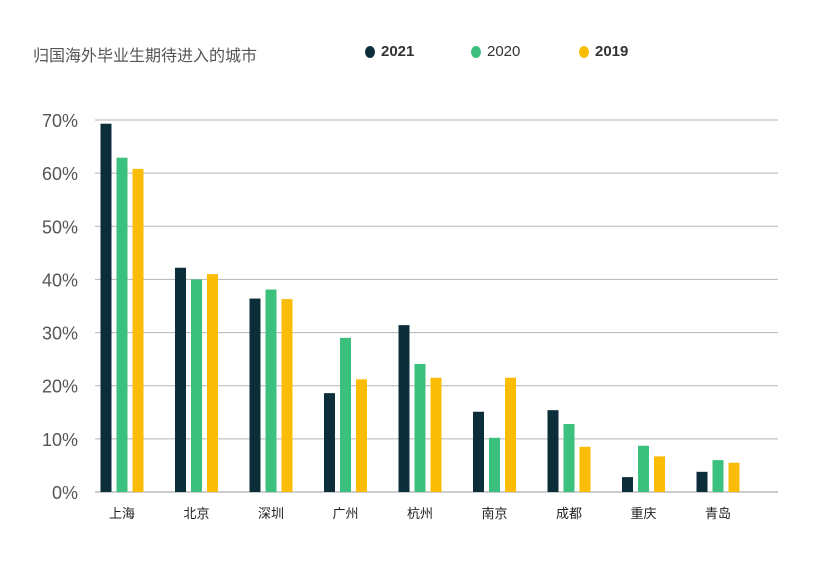 The width and height of the screenshot is (835, 583). I want to click on legend-item-2019: 2019, so click(603, 51).